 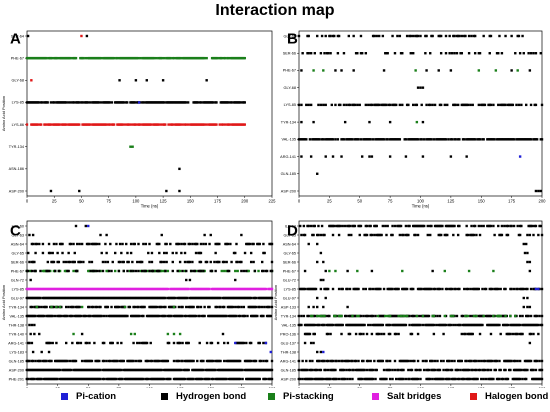 What do you see at coordinates (88, 226) in the screenshot?
I see `point-pi-cation` at bounding box center [88, 226].